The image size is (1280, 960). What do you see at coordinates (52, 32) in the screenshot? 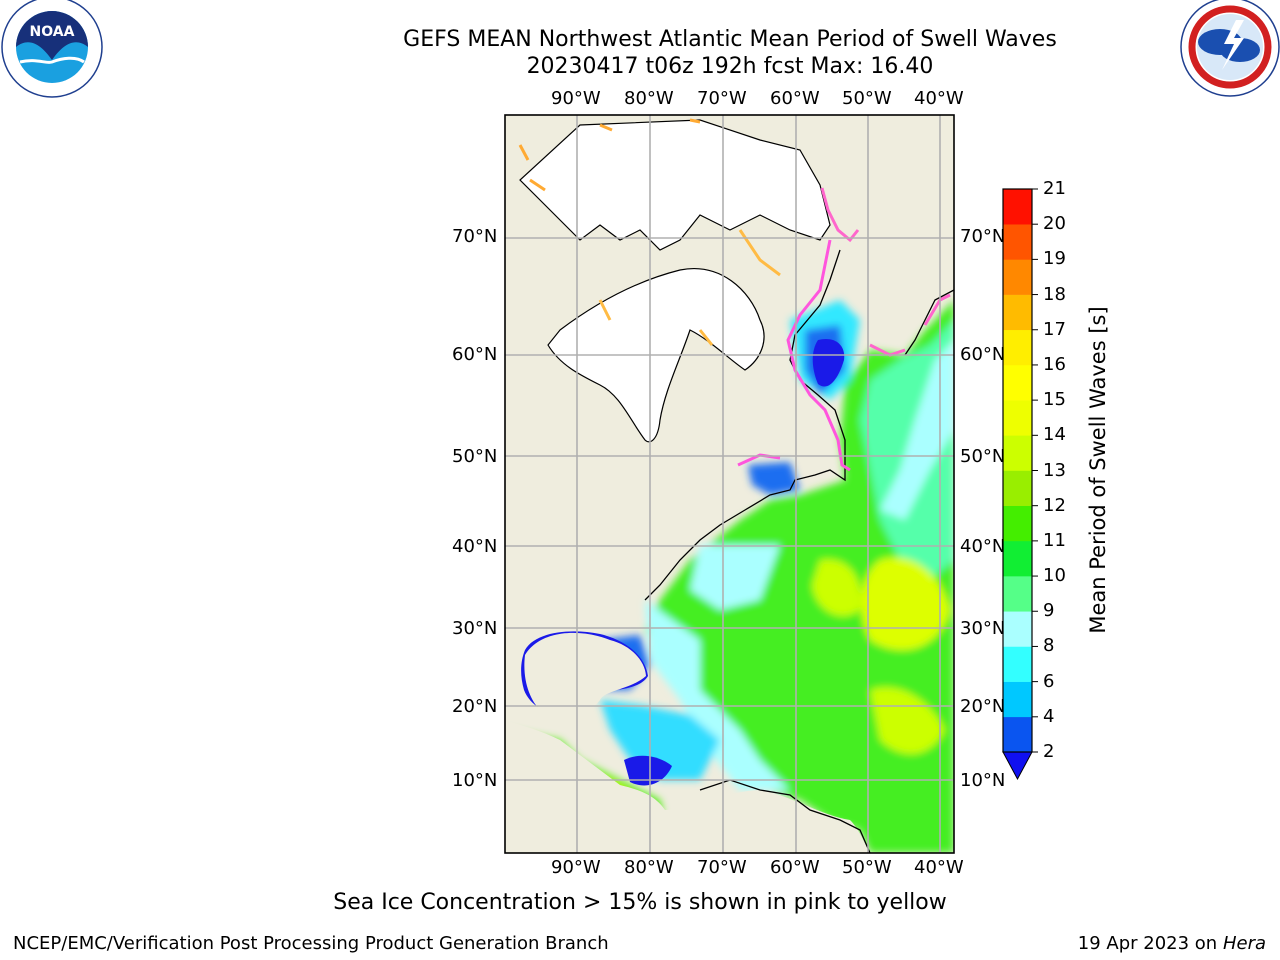
I see `svg-text: NOAA` at bounding box center [52, 32].